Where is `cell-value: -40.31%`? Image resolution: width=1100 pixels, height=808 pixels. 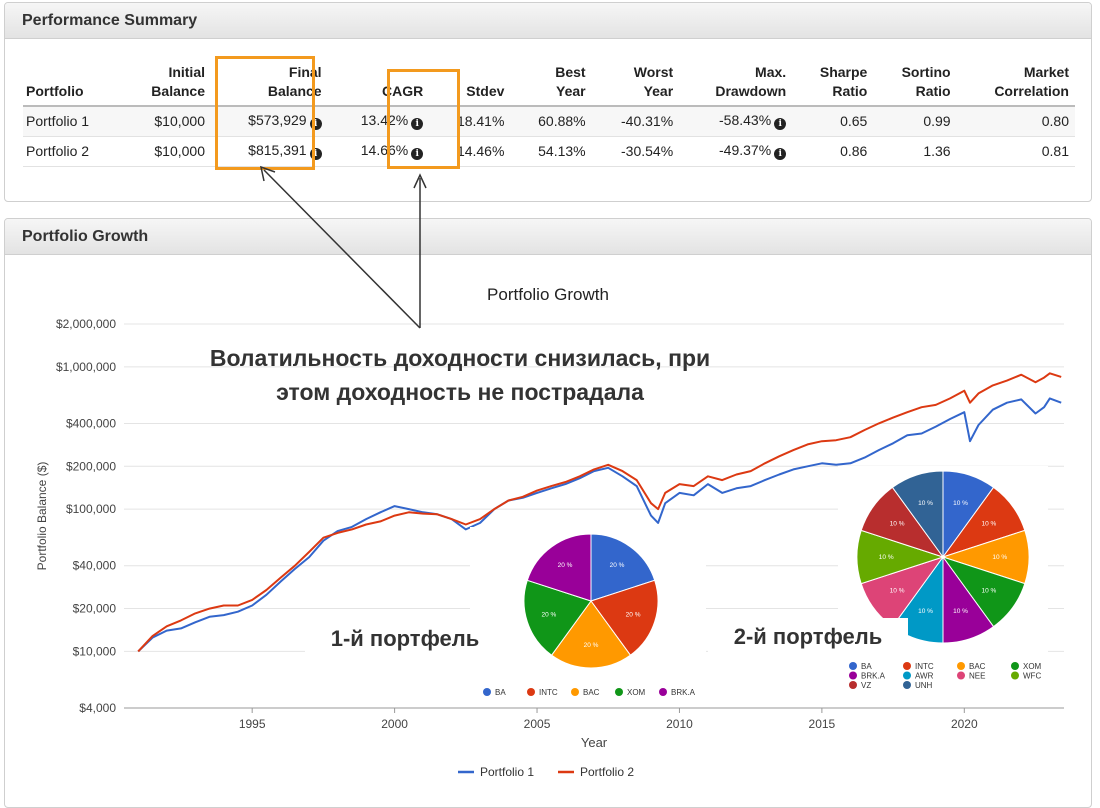 cell-value: -40.31% is located at coordinates (647, 121).